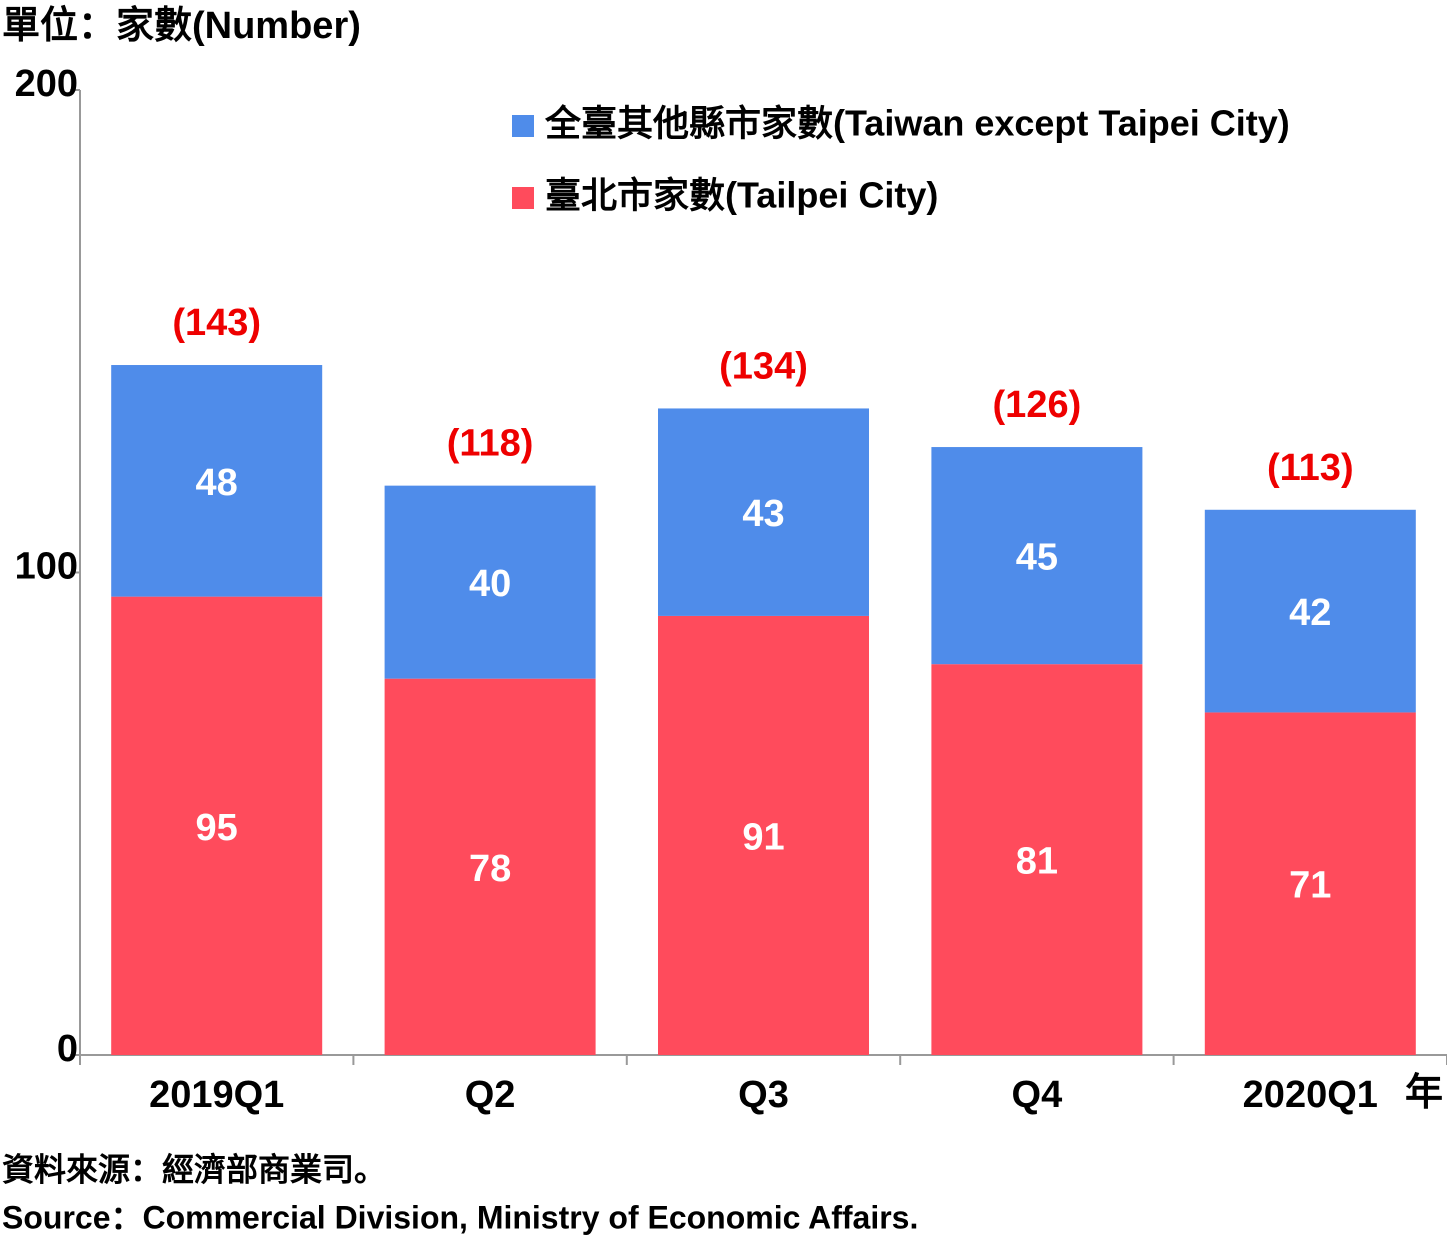  Describe the element at coordinates (46, 567) in the screenshot. I see `y-tick-label: 100` at that location.